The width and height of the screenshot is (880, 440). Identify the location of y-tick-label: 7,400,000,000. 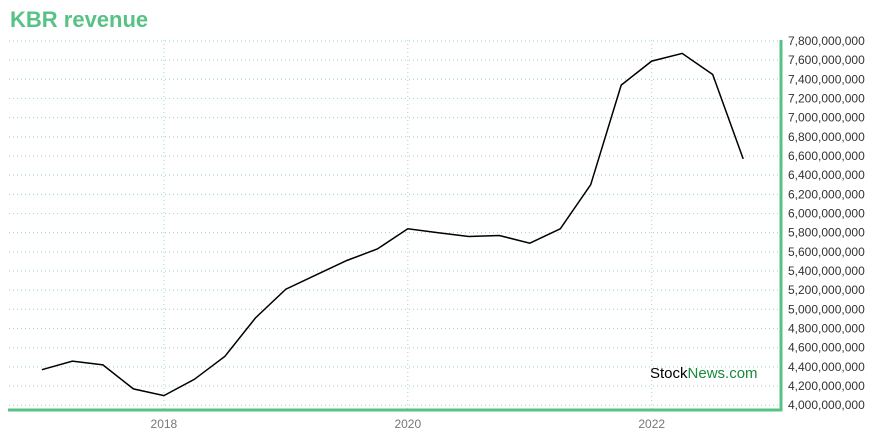
(826, 79).